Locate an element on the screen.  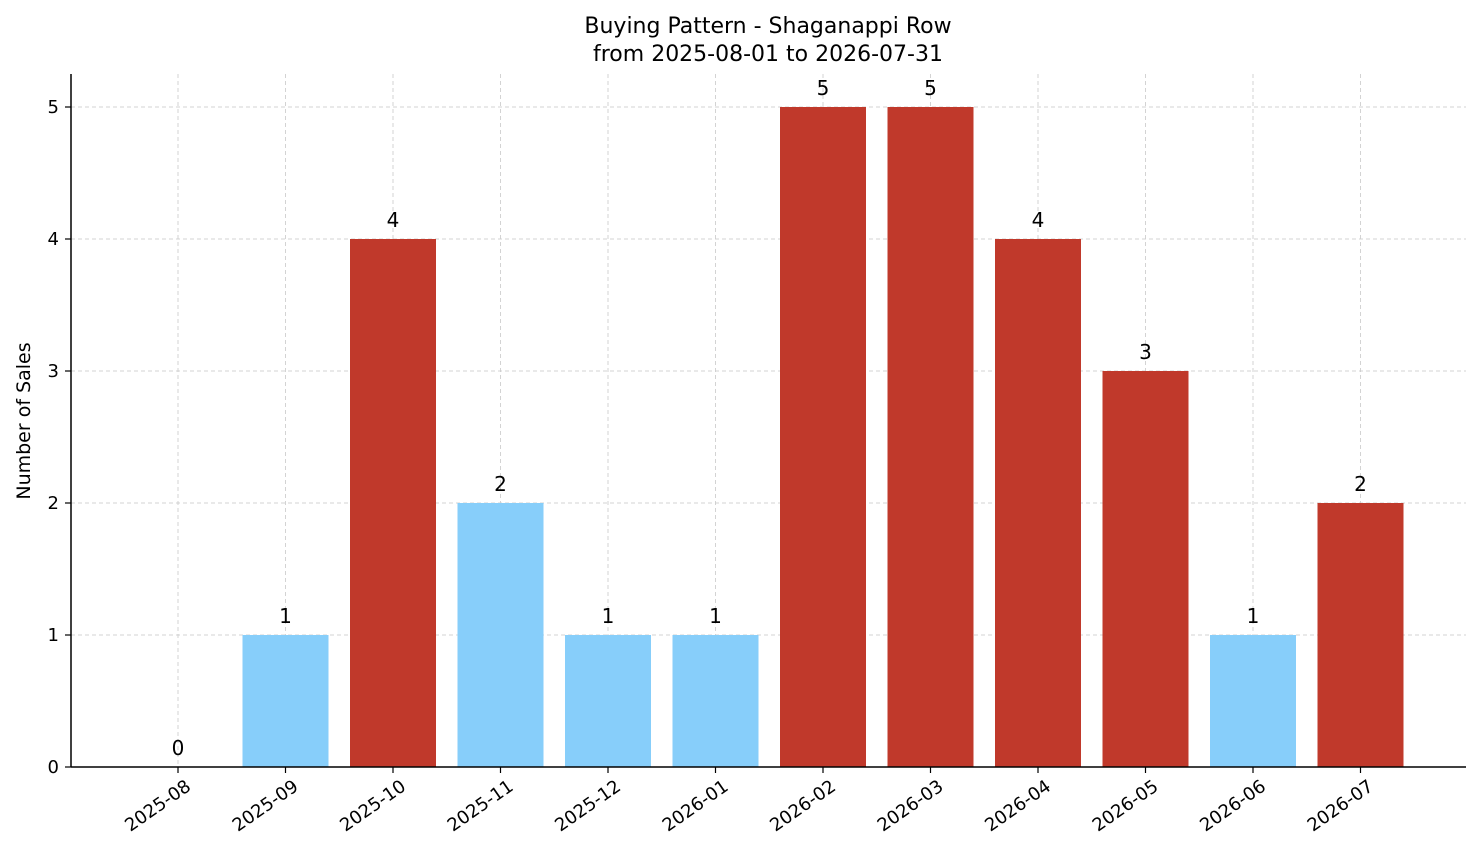
x-tick-label: 2025-08 is located at coordinates (158, 806).